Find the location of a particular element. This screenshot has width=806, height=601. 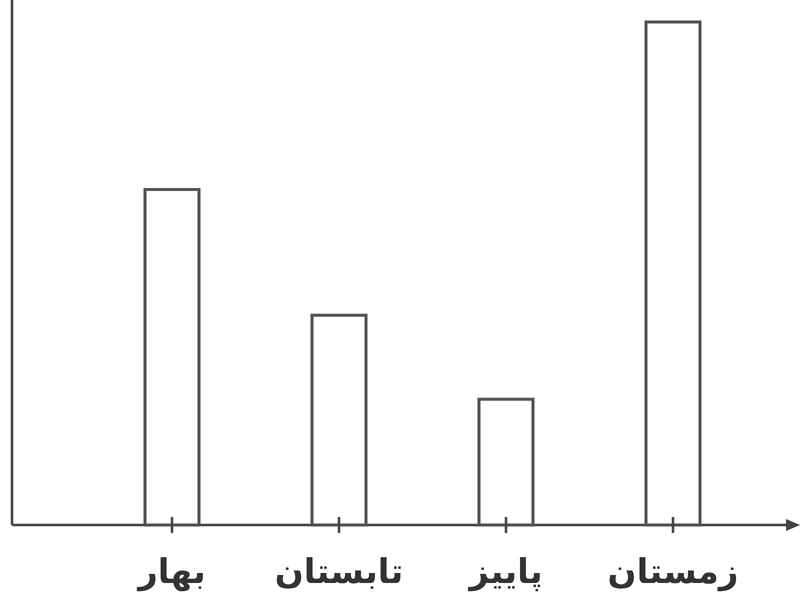

x-tick-label: پاییز is located at coordinates (505, 572).